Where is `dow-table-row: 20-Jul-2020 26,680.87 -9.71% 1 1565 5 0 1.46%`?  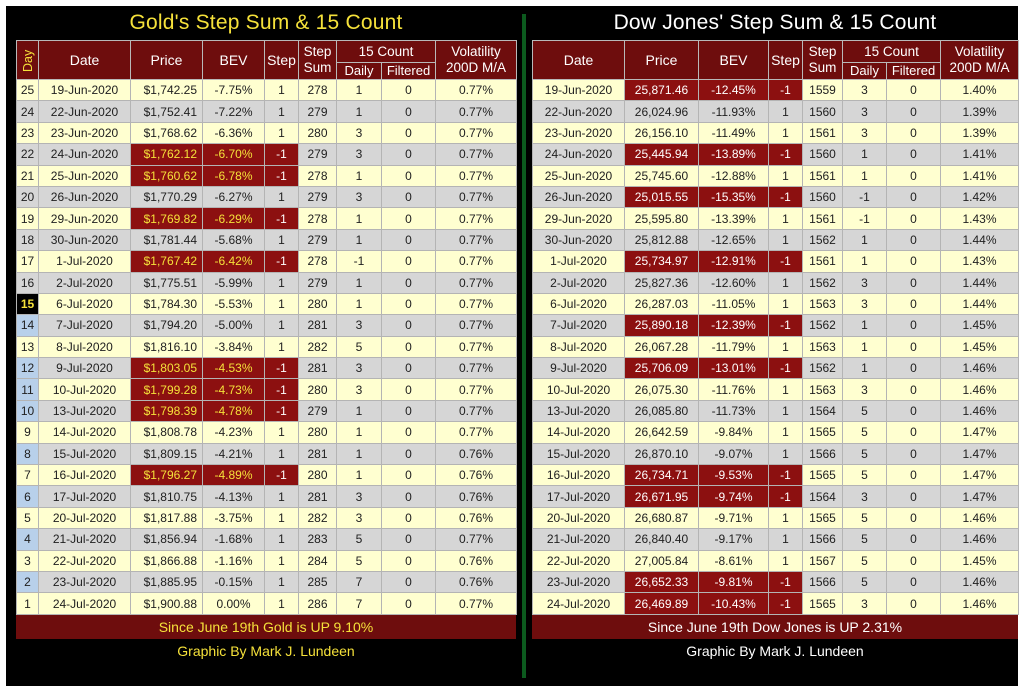
dow-table-row: 20-Jul-2020 26,680.87 -9.71% 1 1565 5 0 1.46% is located at coordinates (776, 518).